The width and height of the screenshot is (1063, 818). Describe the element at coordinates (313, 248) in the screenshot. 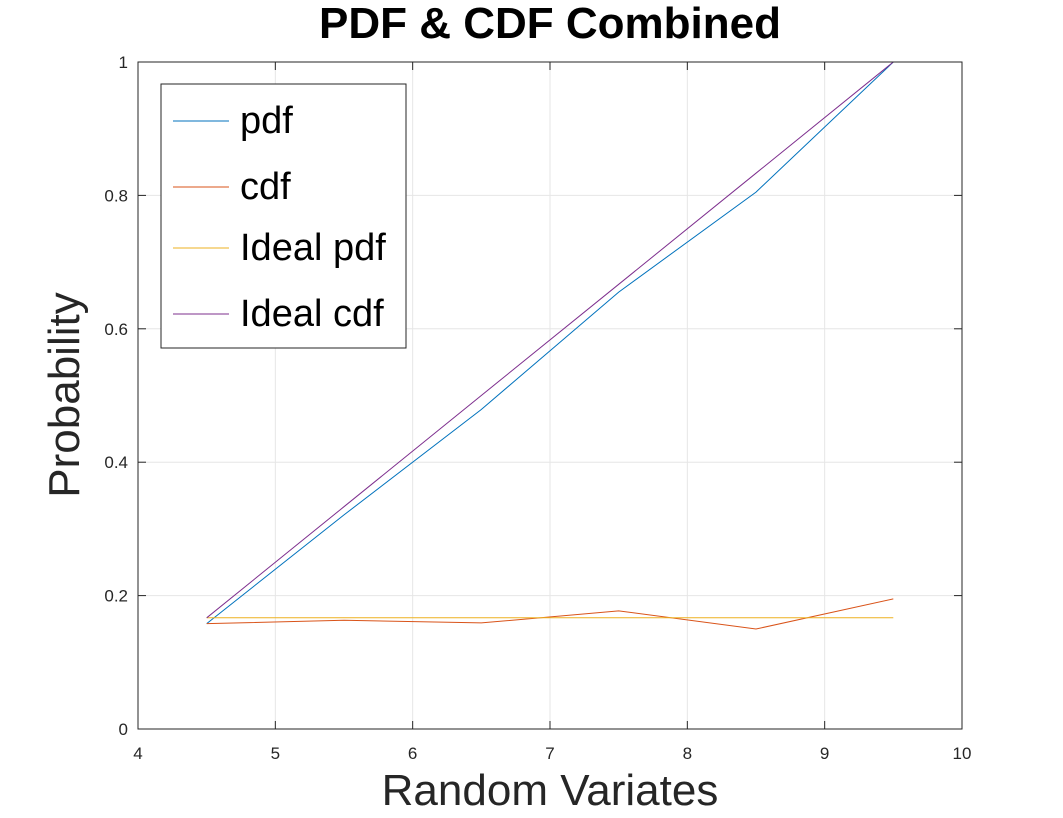

I see `legend-label-ideal-pdf: Ideal pdf` at that location.